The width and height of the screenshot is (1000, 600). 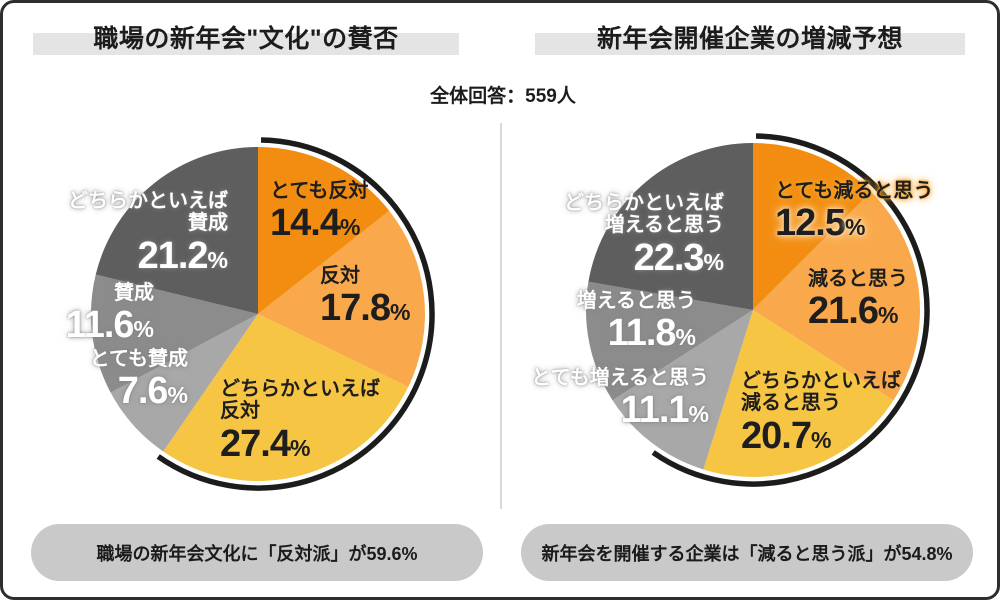 I want to click on label-oppose: 反対 17.8%, so click(x=365, y=296).